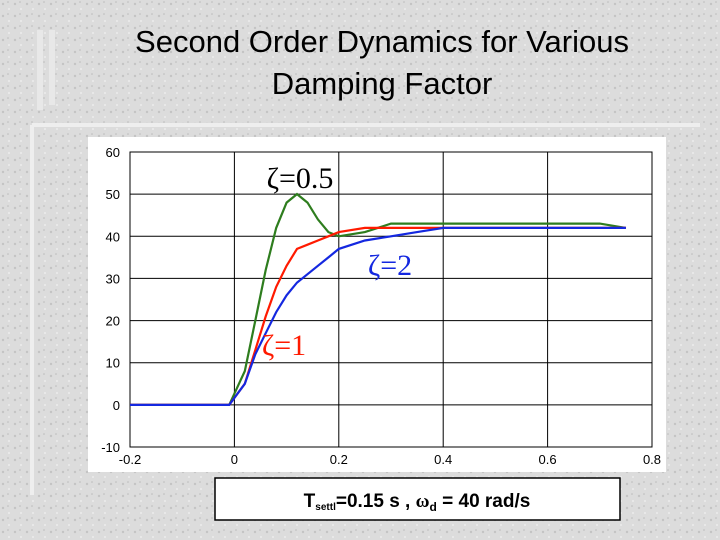  What do you see at coordinates (113, 194) in the screenshot?
I see `y-tick-label: 50` at bounding box center [113, 194].